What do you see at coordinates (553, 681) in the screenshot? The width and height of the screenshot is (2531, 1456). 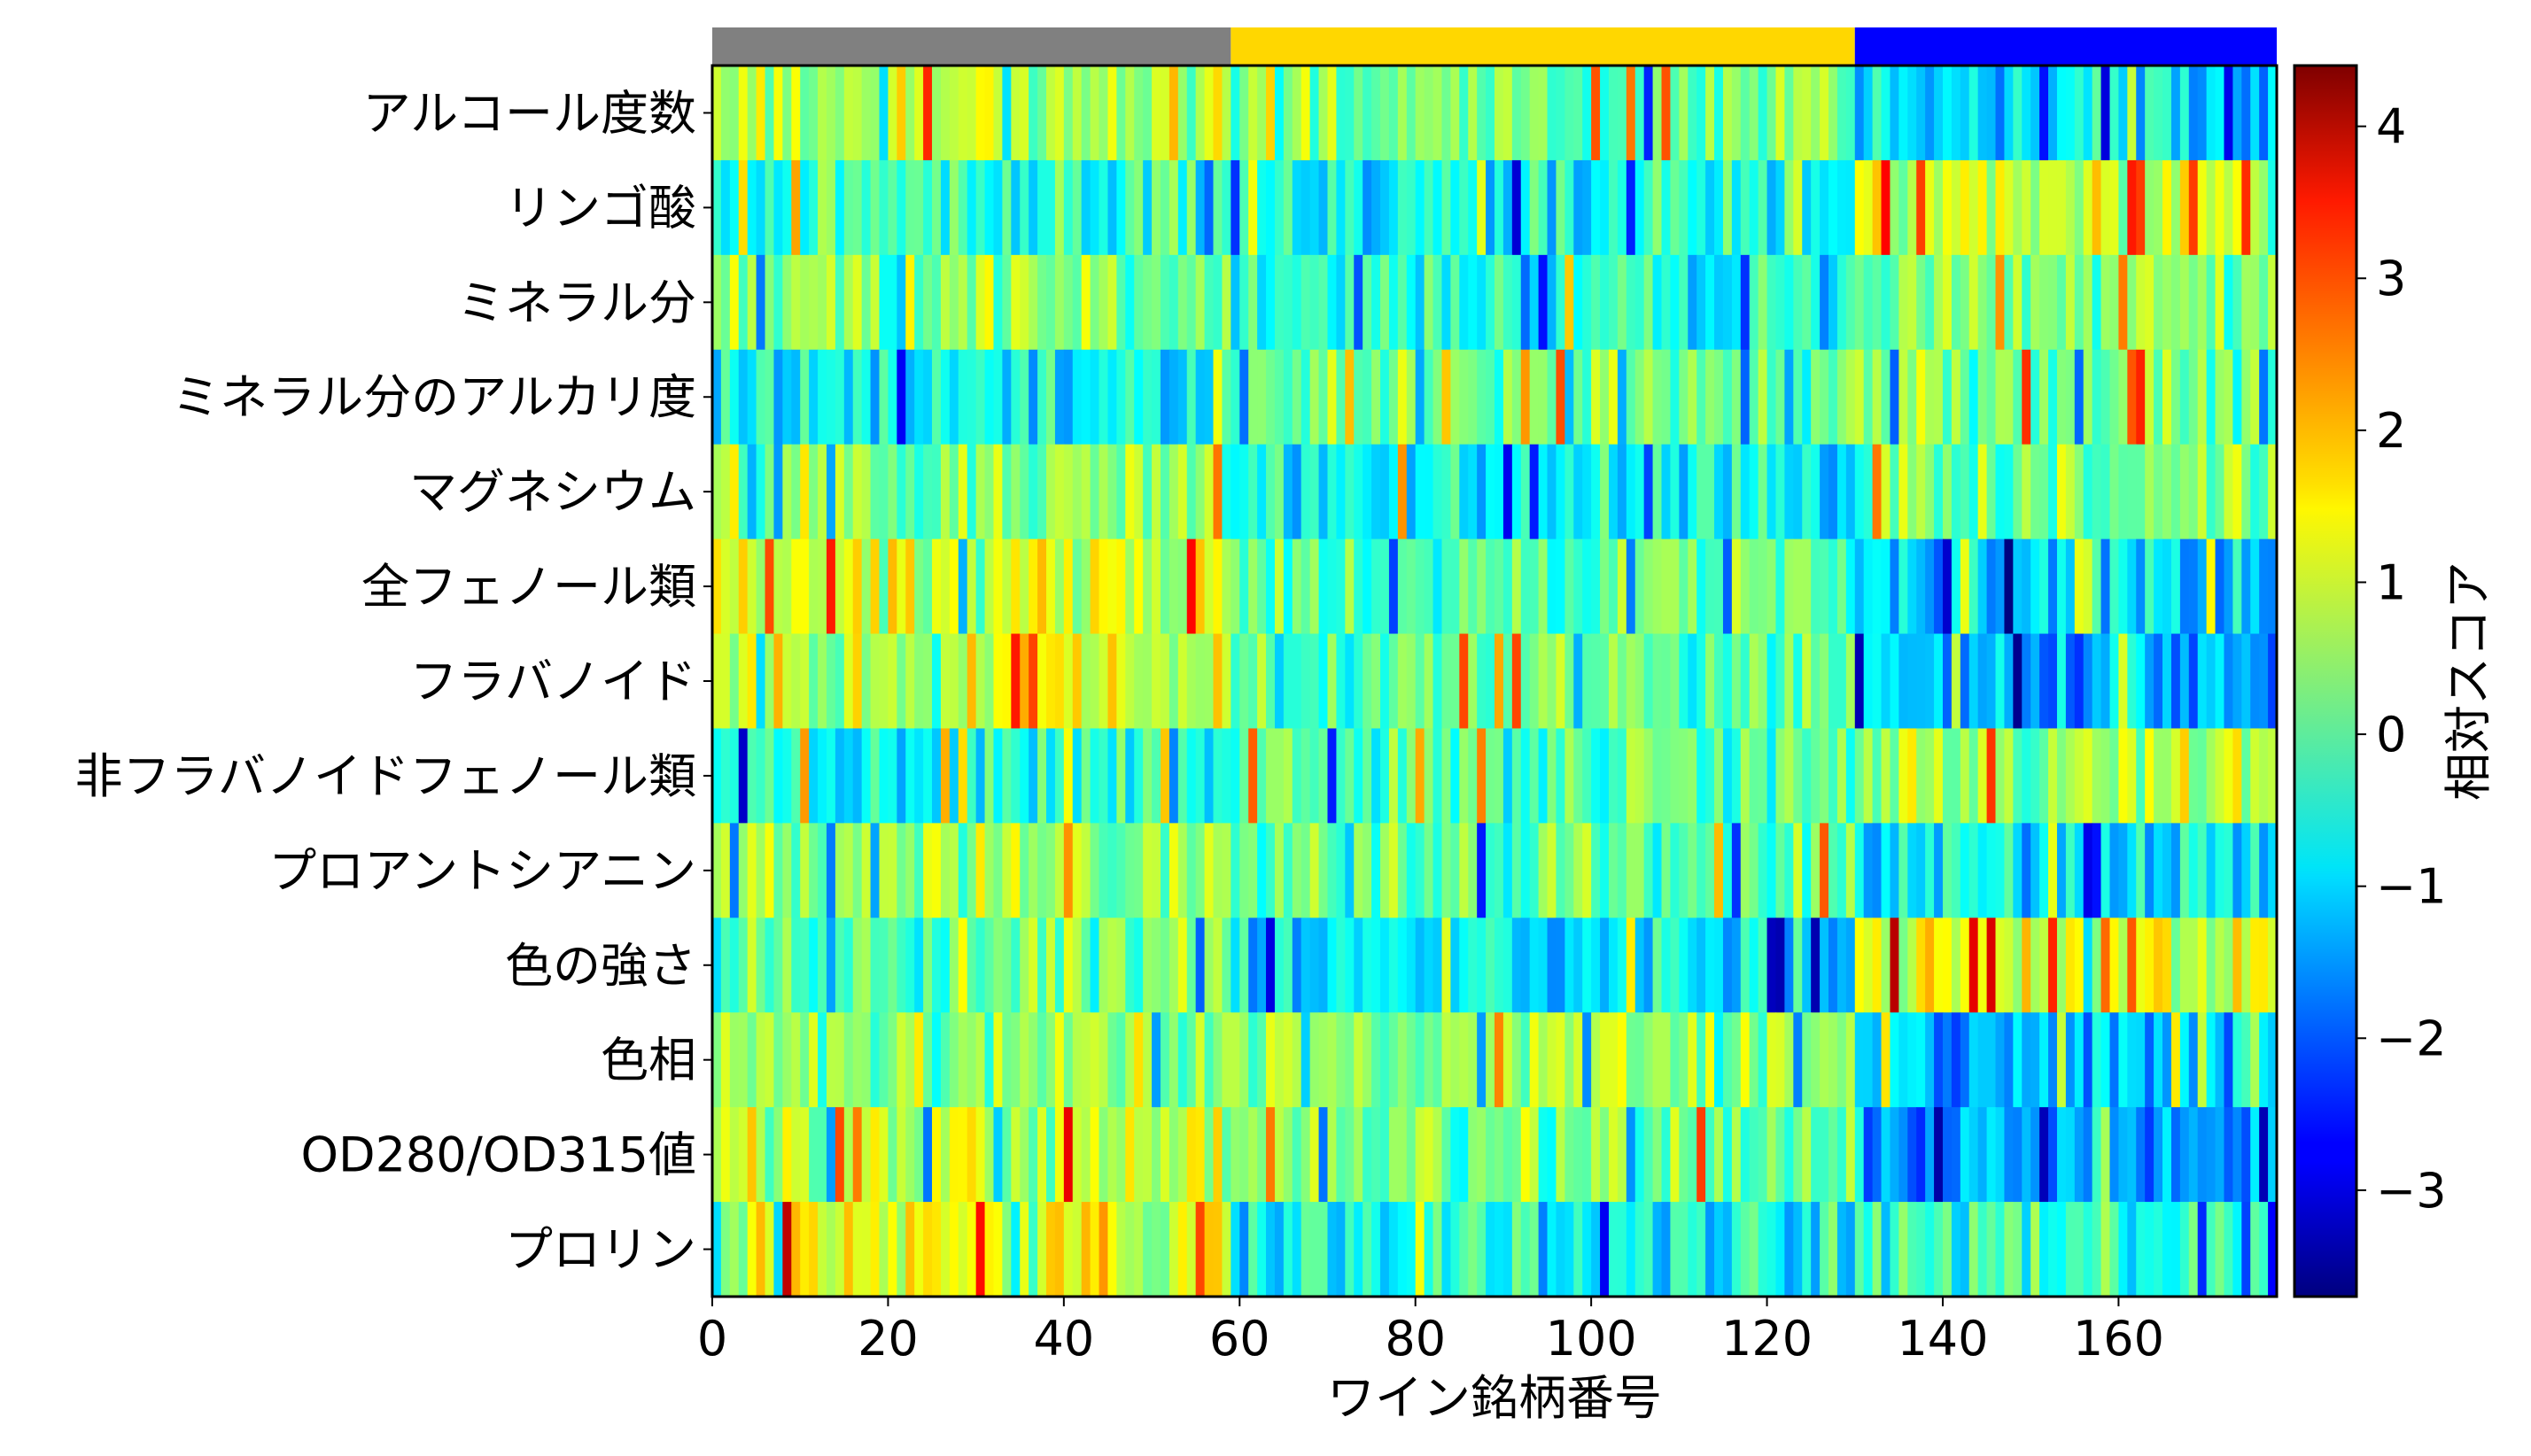 I see `row-label: フラバノイド` at bounding box center [553, 681].